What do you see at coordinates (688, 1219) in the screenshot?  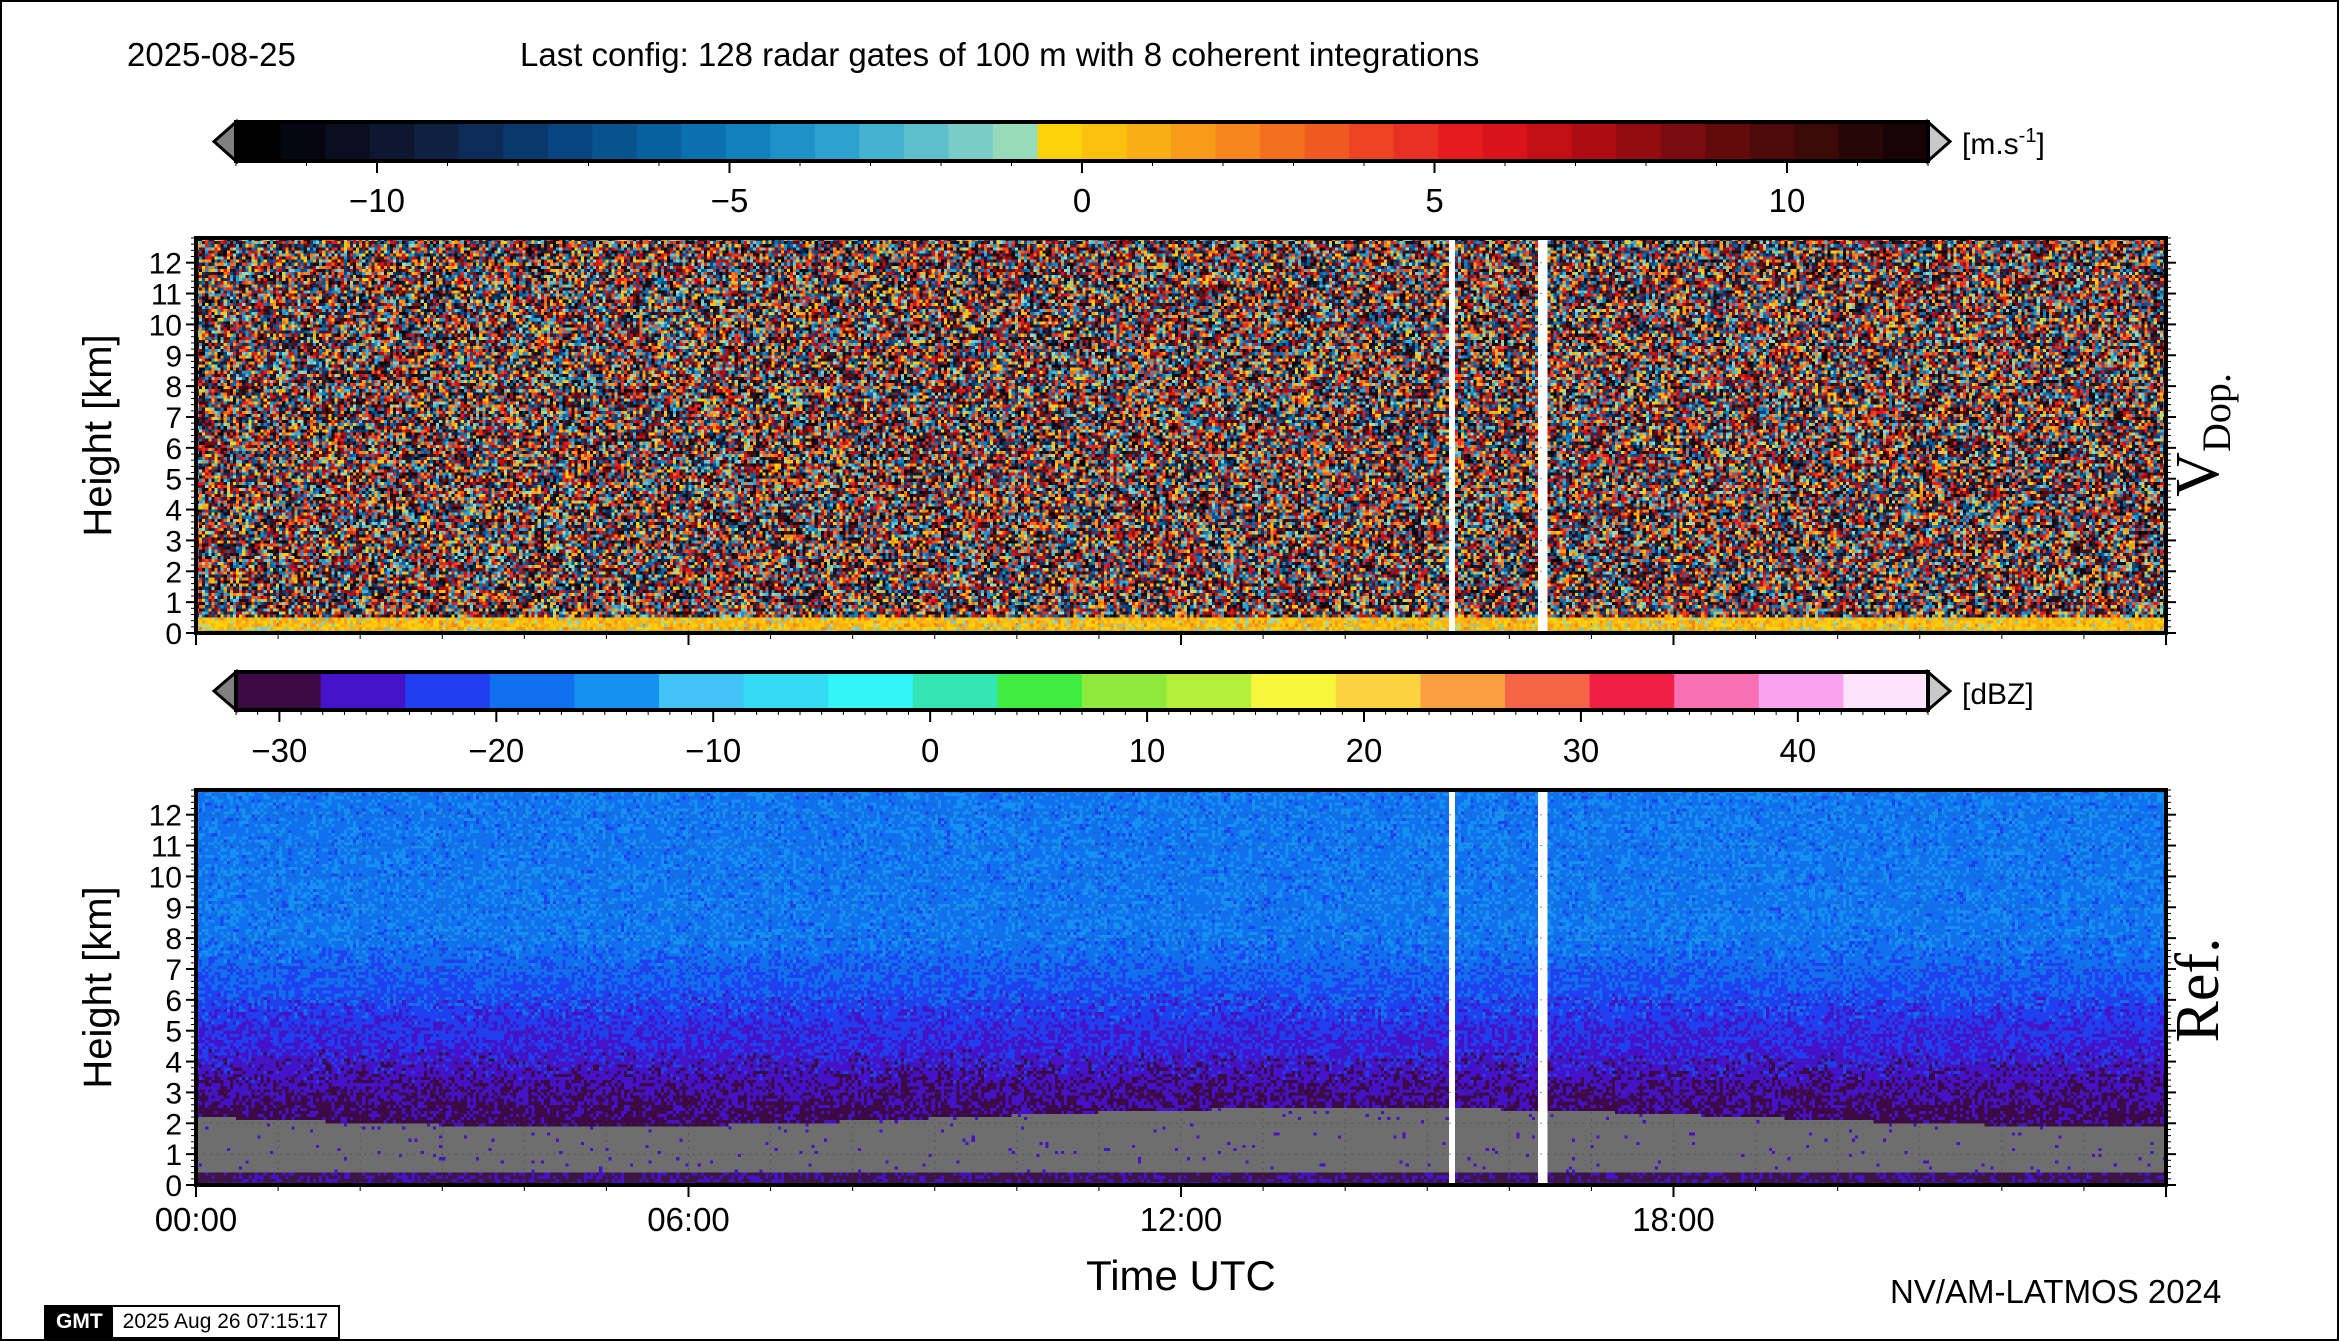 I see `x-tick-label: 06:00` at bounding box center [688, 1219].